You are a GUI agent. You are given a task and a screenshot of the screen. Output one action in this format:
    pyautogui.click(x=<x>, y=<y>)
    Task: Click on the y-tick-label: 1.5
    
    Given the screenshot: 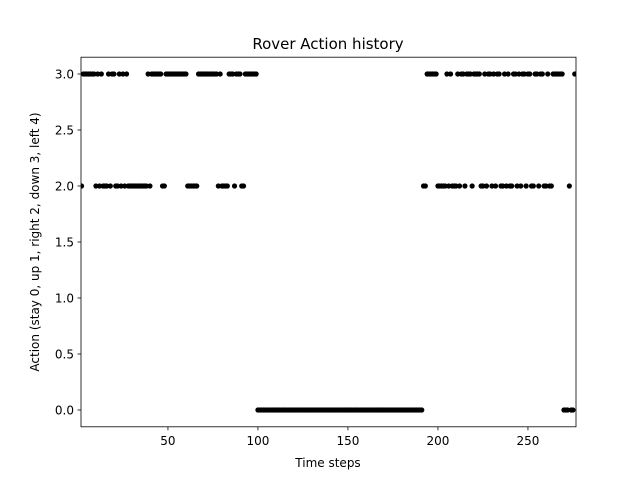 What is the action you would take?
    pyautogui.click(x=64, y=243)
    